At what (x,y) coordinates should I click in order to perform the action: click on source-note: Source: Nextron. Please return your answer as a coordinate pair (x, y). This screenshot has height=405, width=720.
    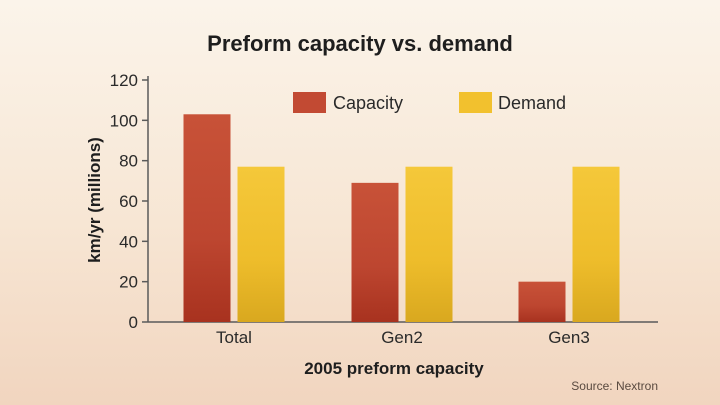
    Looking at the image, I should click on (614, 386).